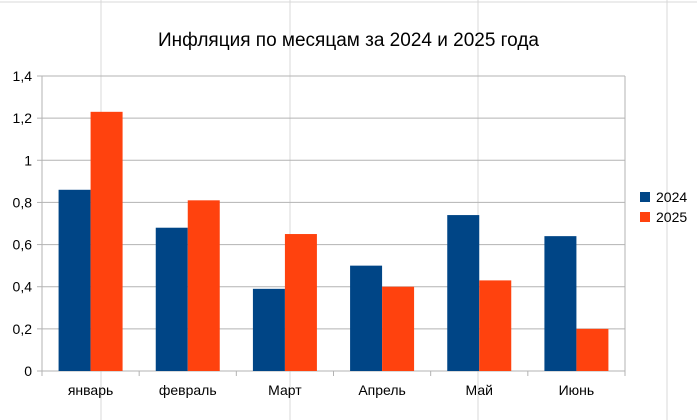 Image resolution: width=697 pixels, height=420 pixels. I want to click on legend-label-2024: 2024, so click(672, 197).